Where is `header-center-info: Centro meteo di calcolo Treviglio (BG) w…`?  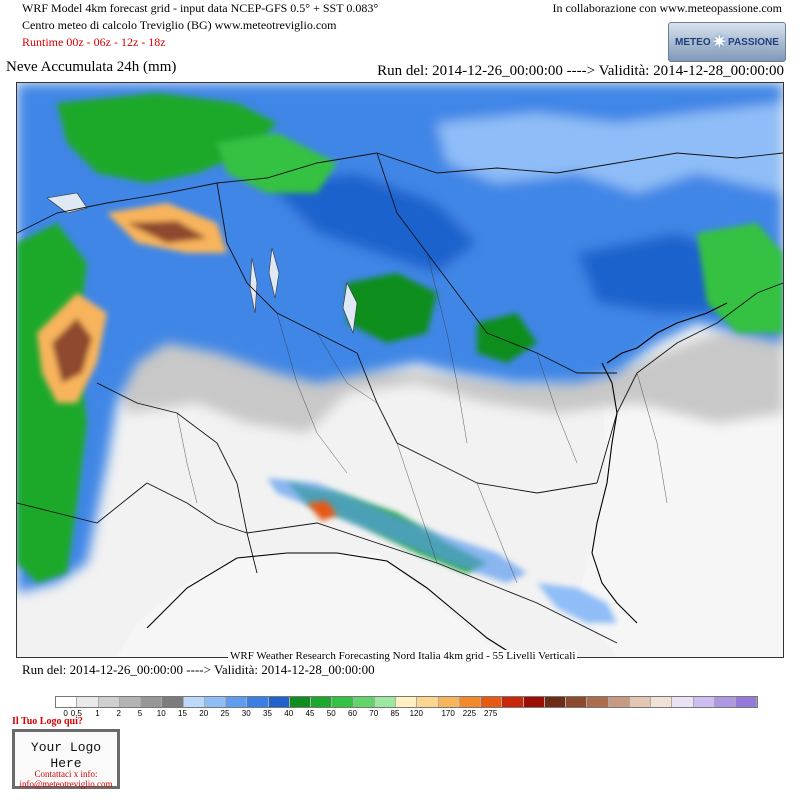 header-center-info: Centro meteo di calcolo Treviglio (BG) w… is located at coordinates (179, 25).